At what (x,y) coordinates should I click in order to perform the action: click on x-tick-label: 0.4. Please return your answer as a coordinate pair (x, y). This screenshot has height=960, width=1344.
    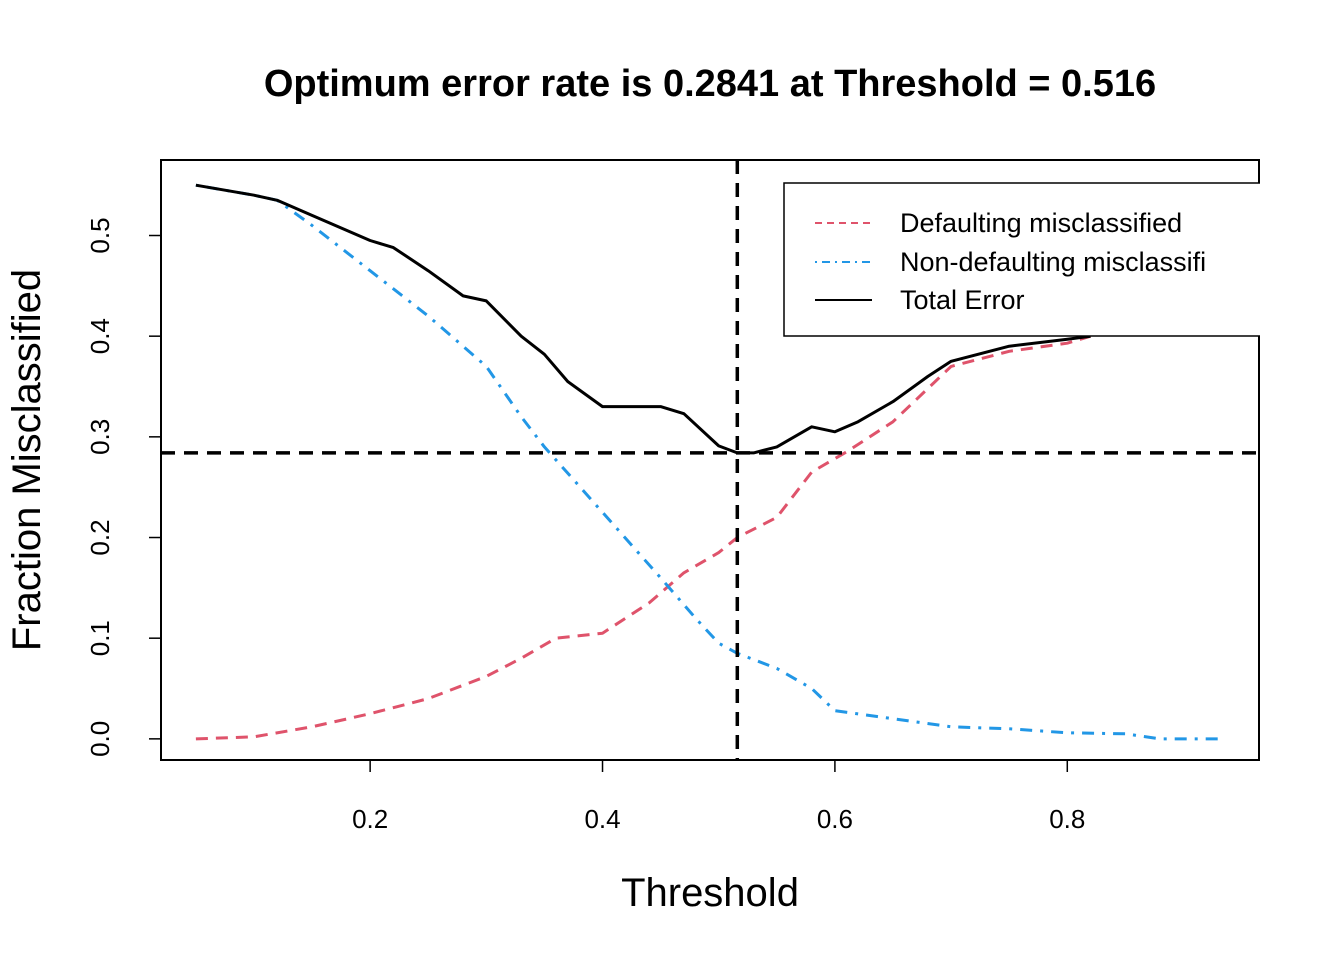
    Looking at the image, I should click on (602, 819).